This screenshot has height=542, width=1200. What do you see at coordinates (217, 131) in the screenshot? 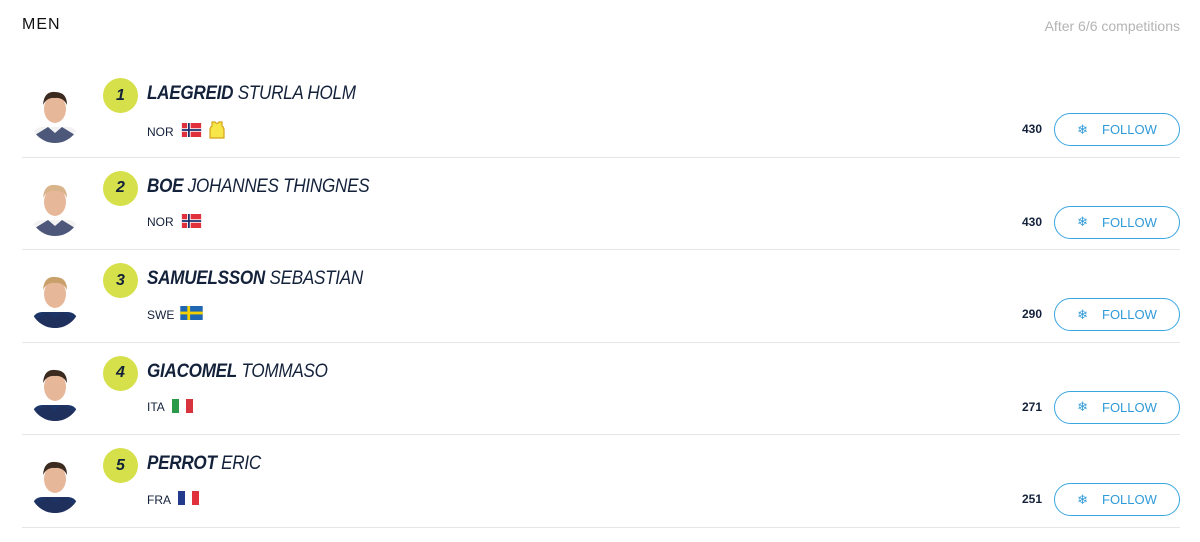
I see `yellow-bib-icon` at bounding box center [217, 131].